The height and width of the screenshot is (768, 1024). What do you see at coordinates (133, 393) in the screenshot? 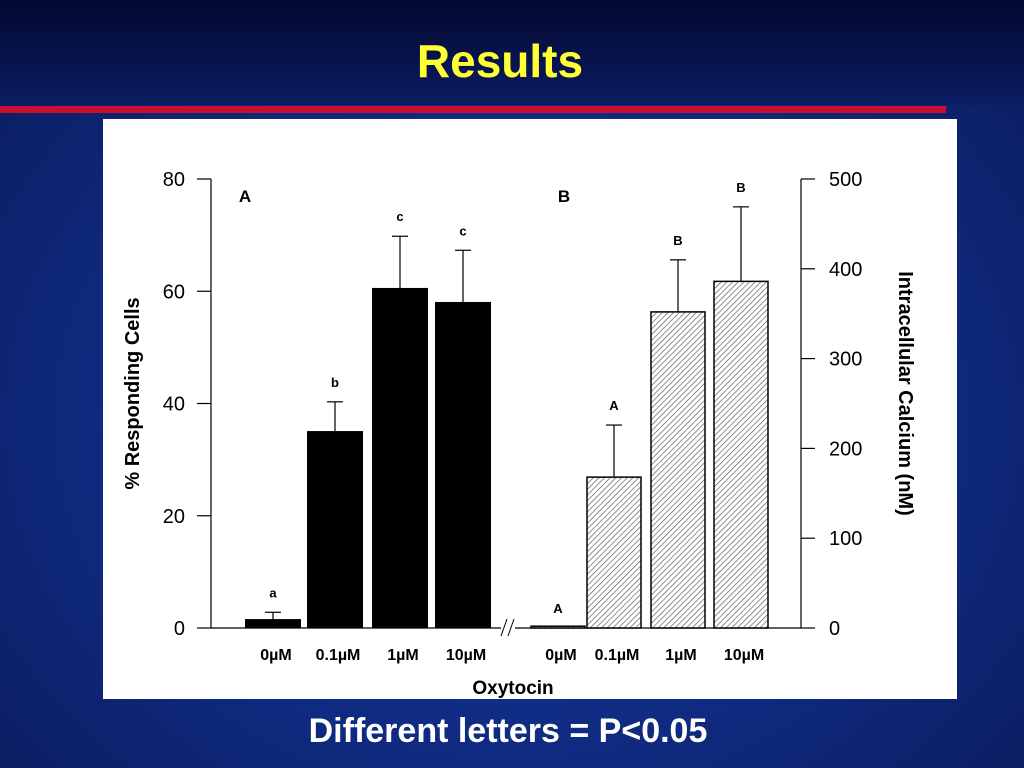
I see `y-axis-label: % Responding Cells` at bounding box center [133, 393].